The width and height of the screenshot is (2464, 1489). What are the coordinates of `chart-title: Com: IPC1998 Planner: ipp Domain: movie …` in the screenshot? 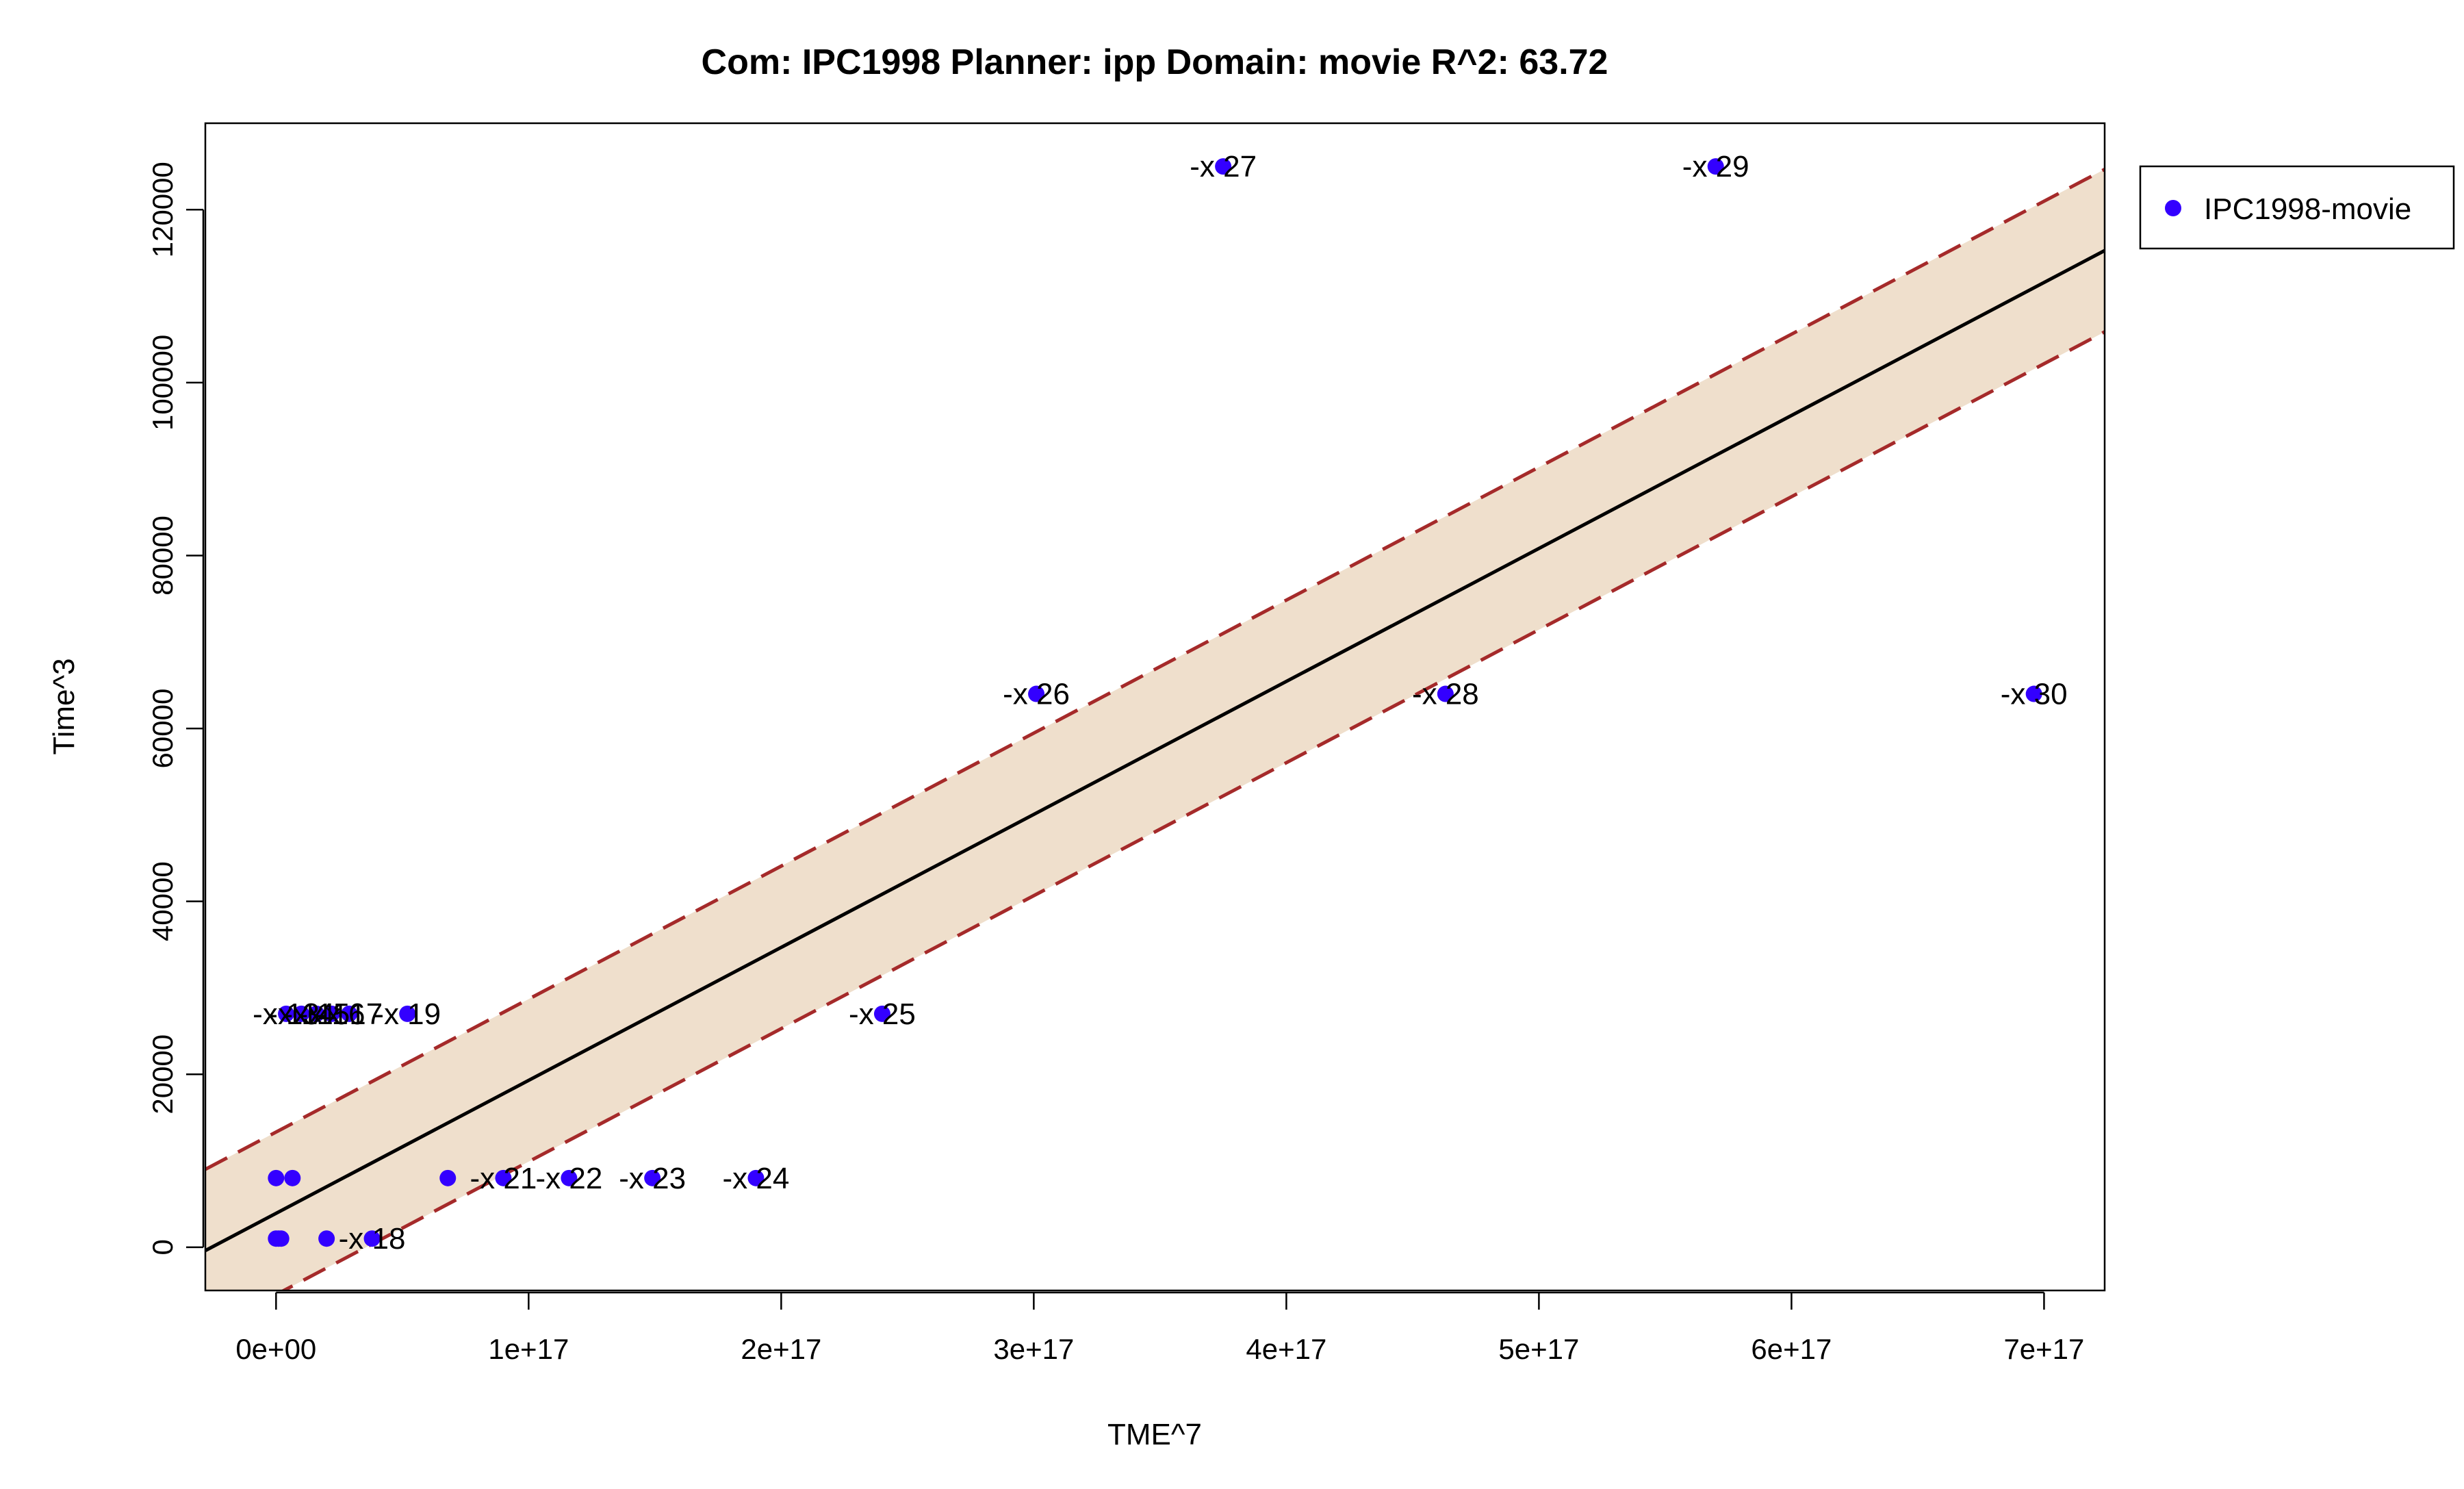 It's located at (1155, 62).